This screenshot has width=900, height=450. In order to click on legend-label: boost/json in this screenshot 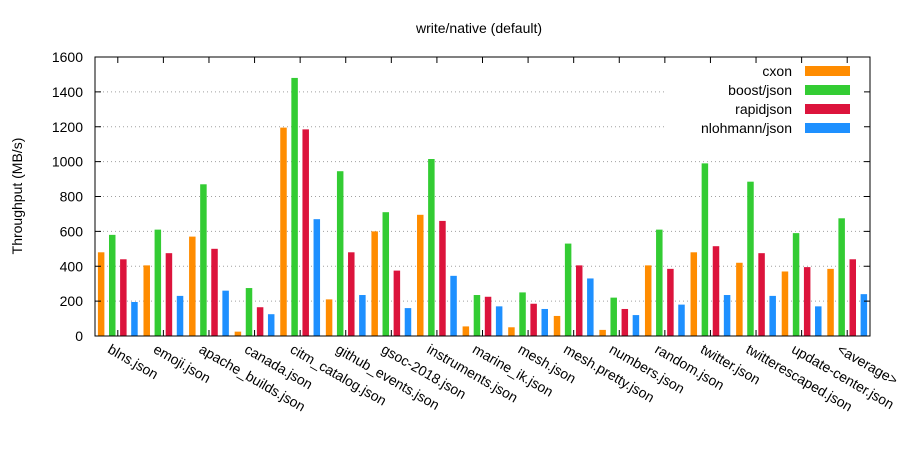, I will do `click(760, 90)`.